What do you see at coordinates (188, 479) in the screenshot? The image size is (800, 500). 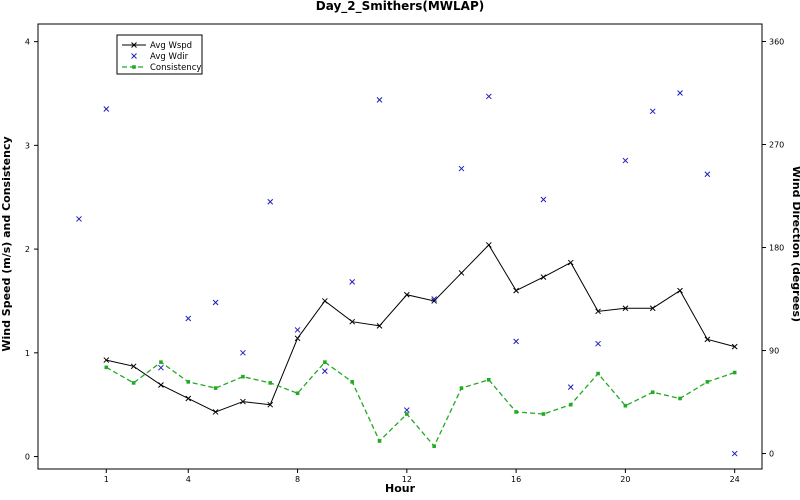 I see `x-tick-label: 4` at bounding box center [188, 479].